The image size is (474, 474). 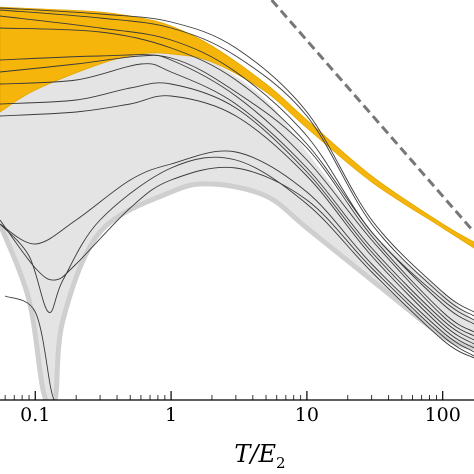 What do you see at coordinates (255, 454) in the screenshot?
I see `x-axis-label-main: T/E` at bounding box center [255, 454].